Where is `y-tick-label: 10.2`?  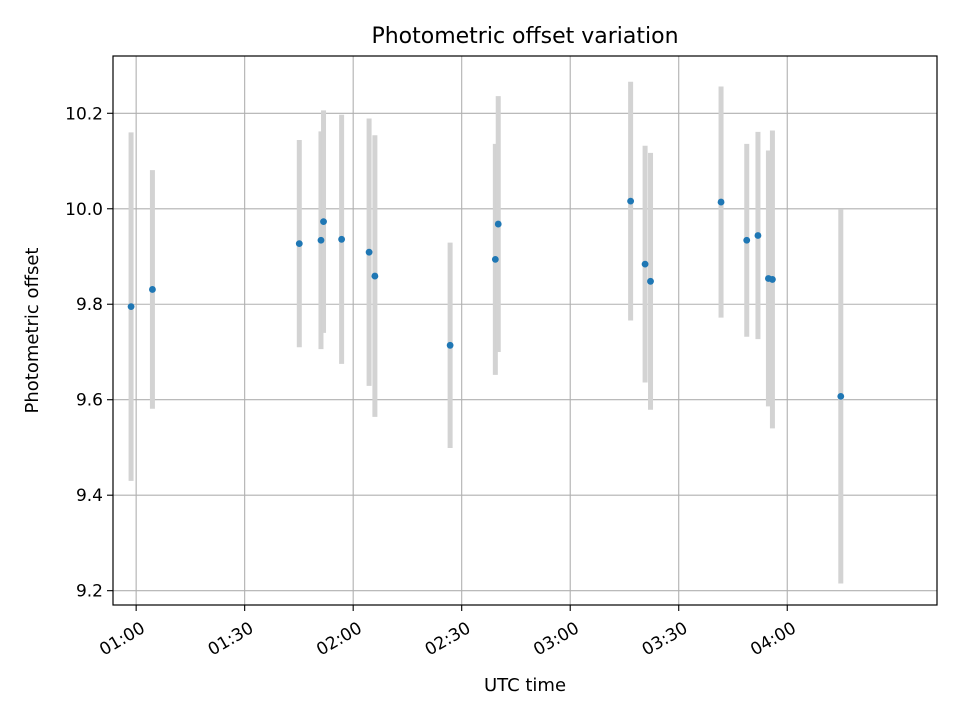 y-tick-label: 10.2 is located at coordinates (84, 114).